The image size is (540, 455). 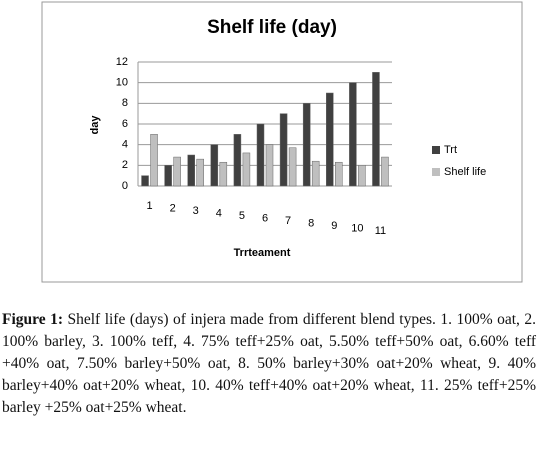 What do you see at coordinates (196, 211) in the screenshot?
I see `x-tick-label: 3` at bounding box center [196, 211].